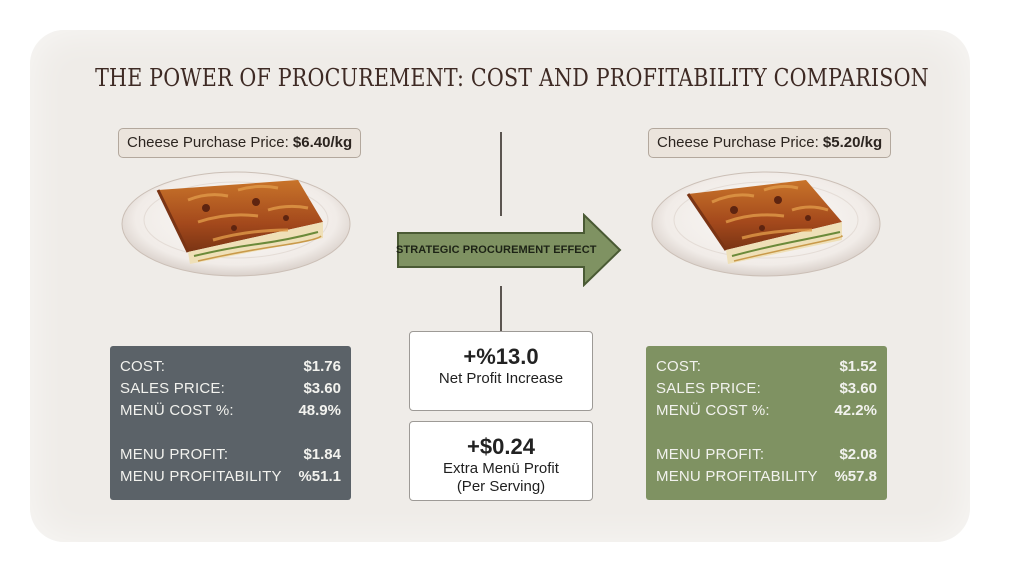 This screenshot has width=1024, height=571. Describe the element at coordinates (496, 250) in the screenshot. I see `arrow-label: STRATEGIC PROCUREMENT EFFECT` at that location.